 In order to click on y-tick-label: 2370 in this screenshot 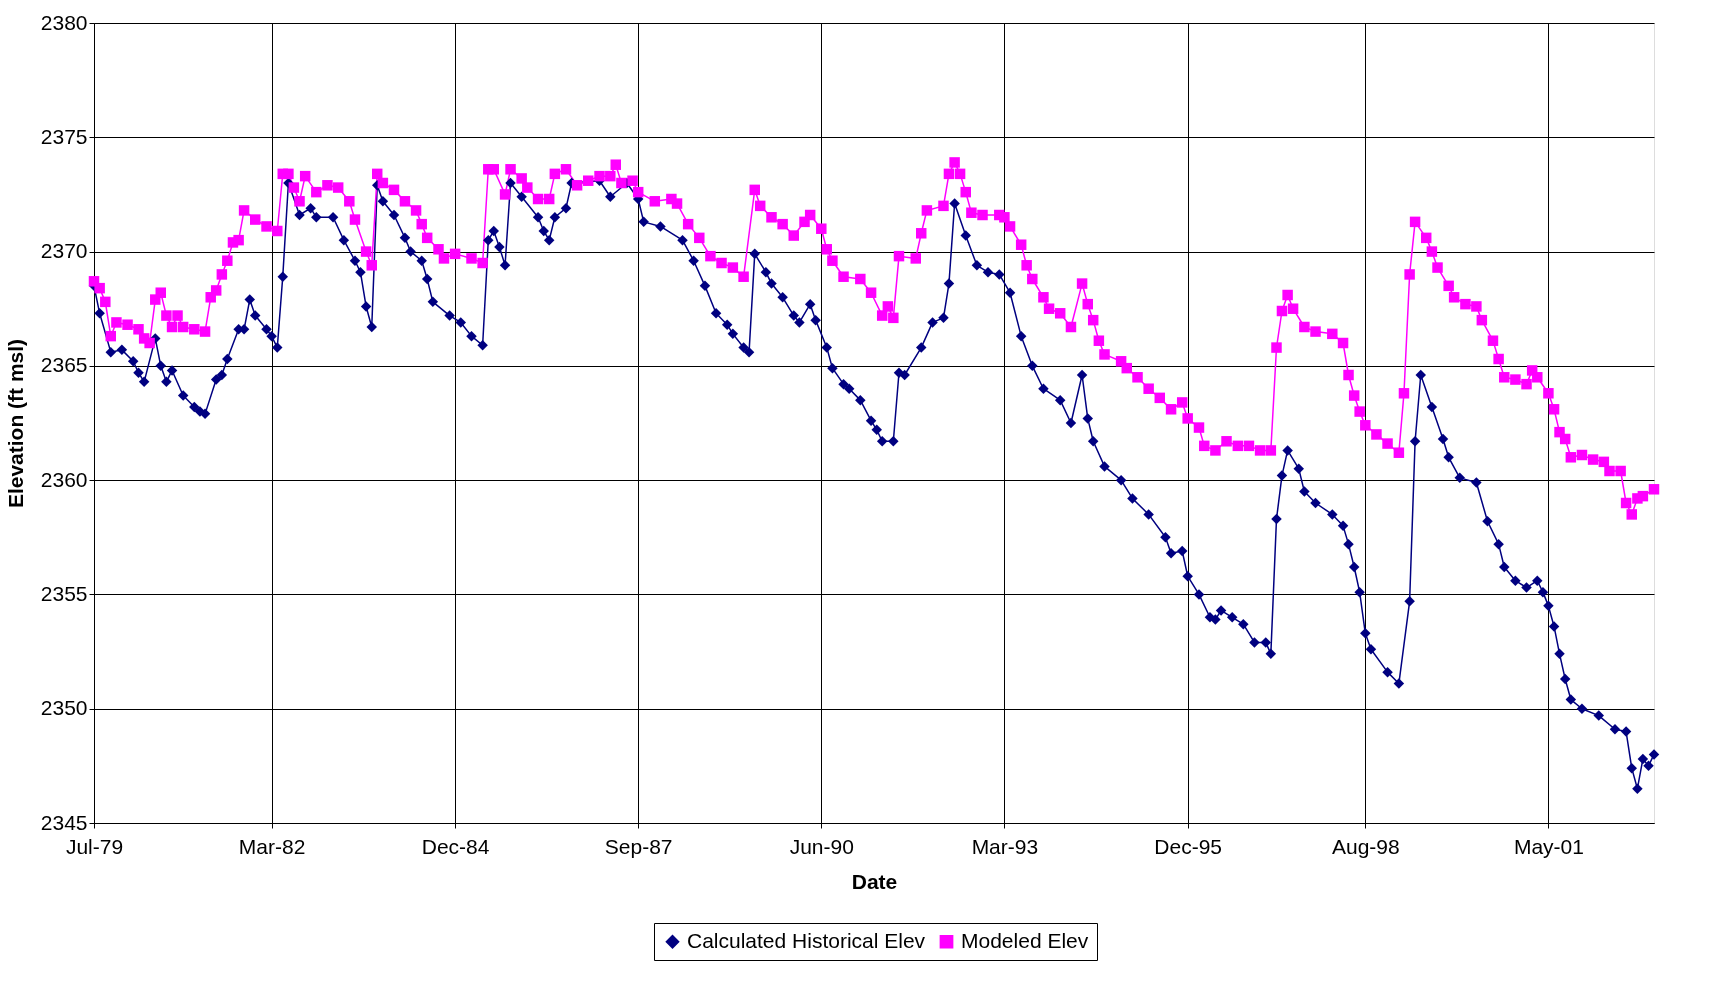, I will do `click(64, 251)`.